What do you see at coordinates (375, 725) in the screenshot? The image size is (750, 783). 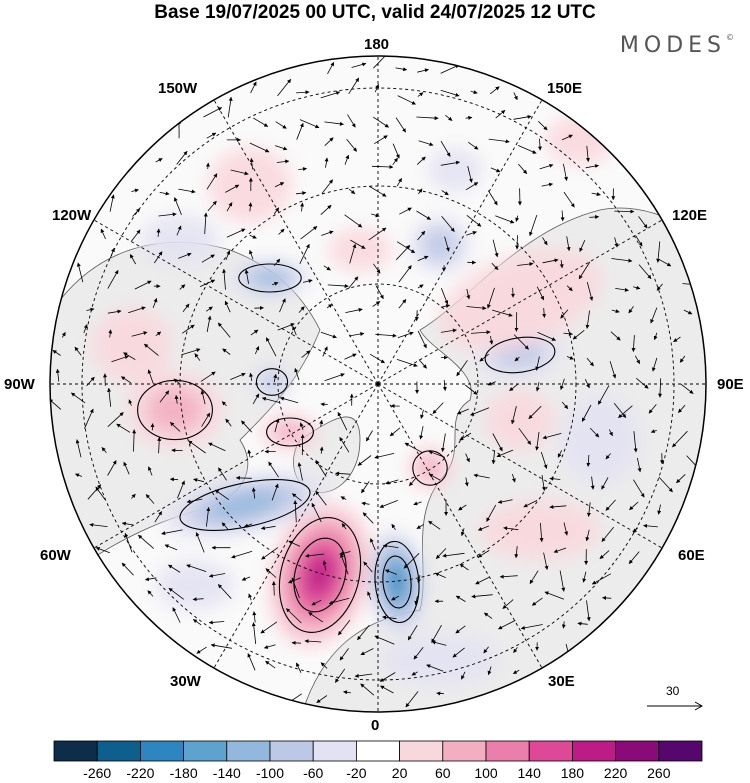 I see `lon-label-0: 0` at bounding box center [375, 725].